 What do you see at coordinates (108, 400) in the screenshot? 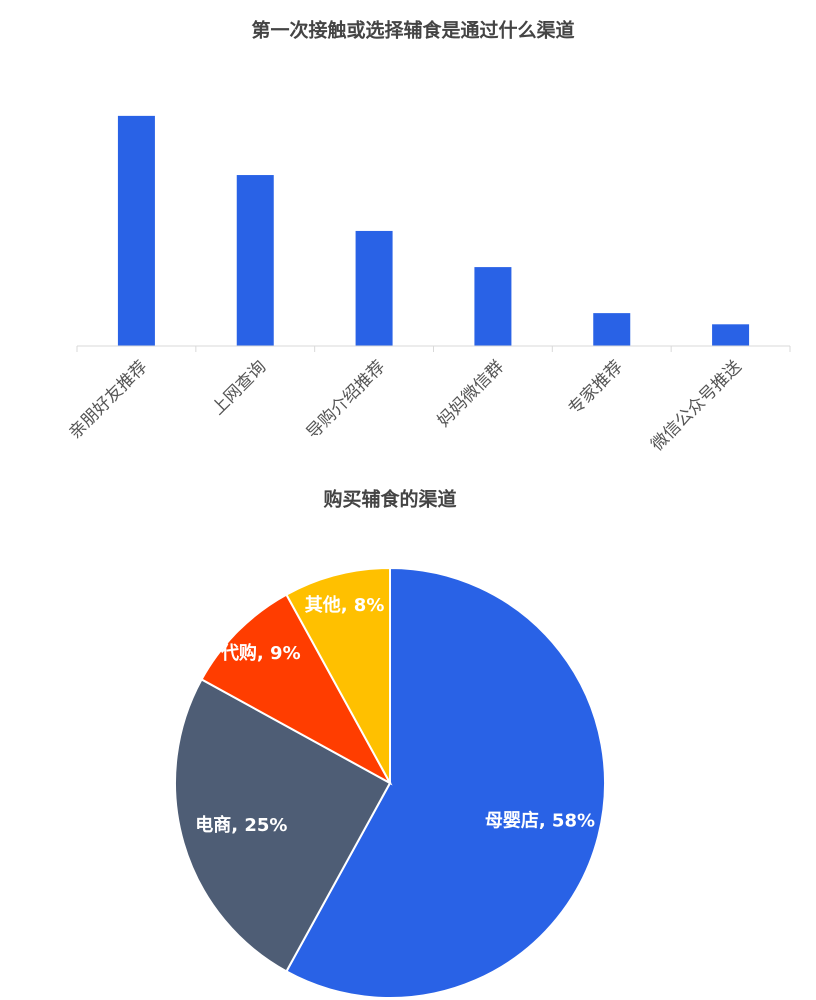
I see `x-tick-label: 亲朋好友推荐` at bounding box center [108, 400].